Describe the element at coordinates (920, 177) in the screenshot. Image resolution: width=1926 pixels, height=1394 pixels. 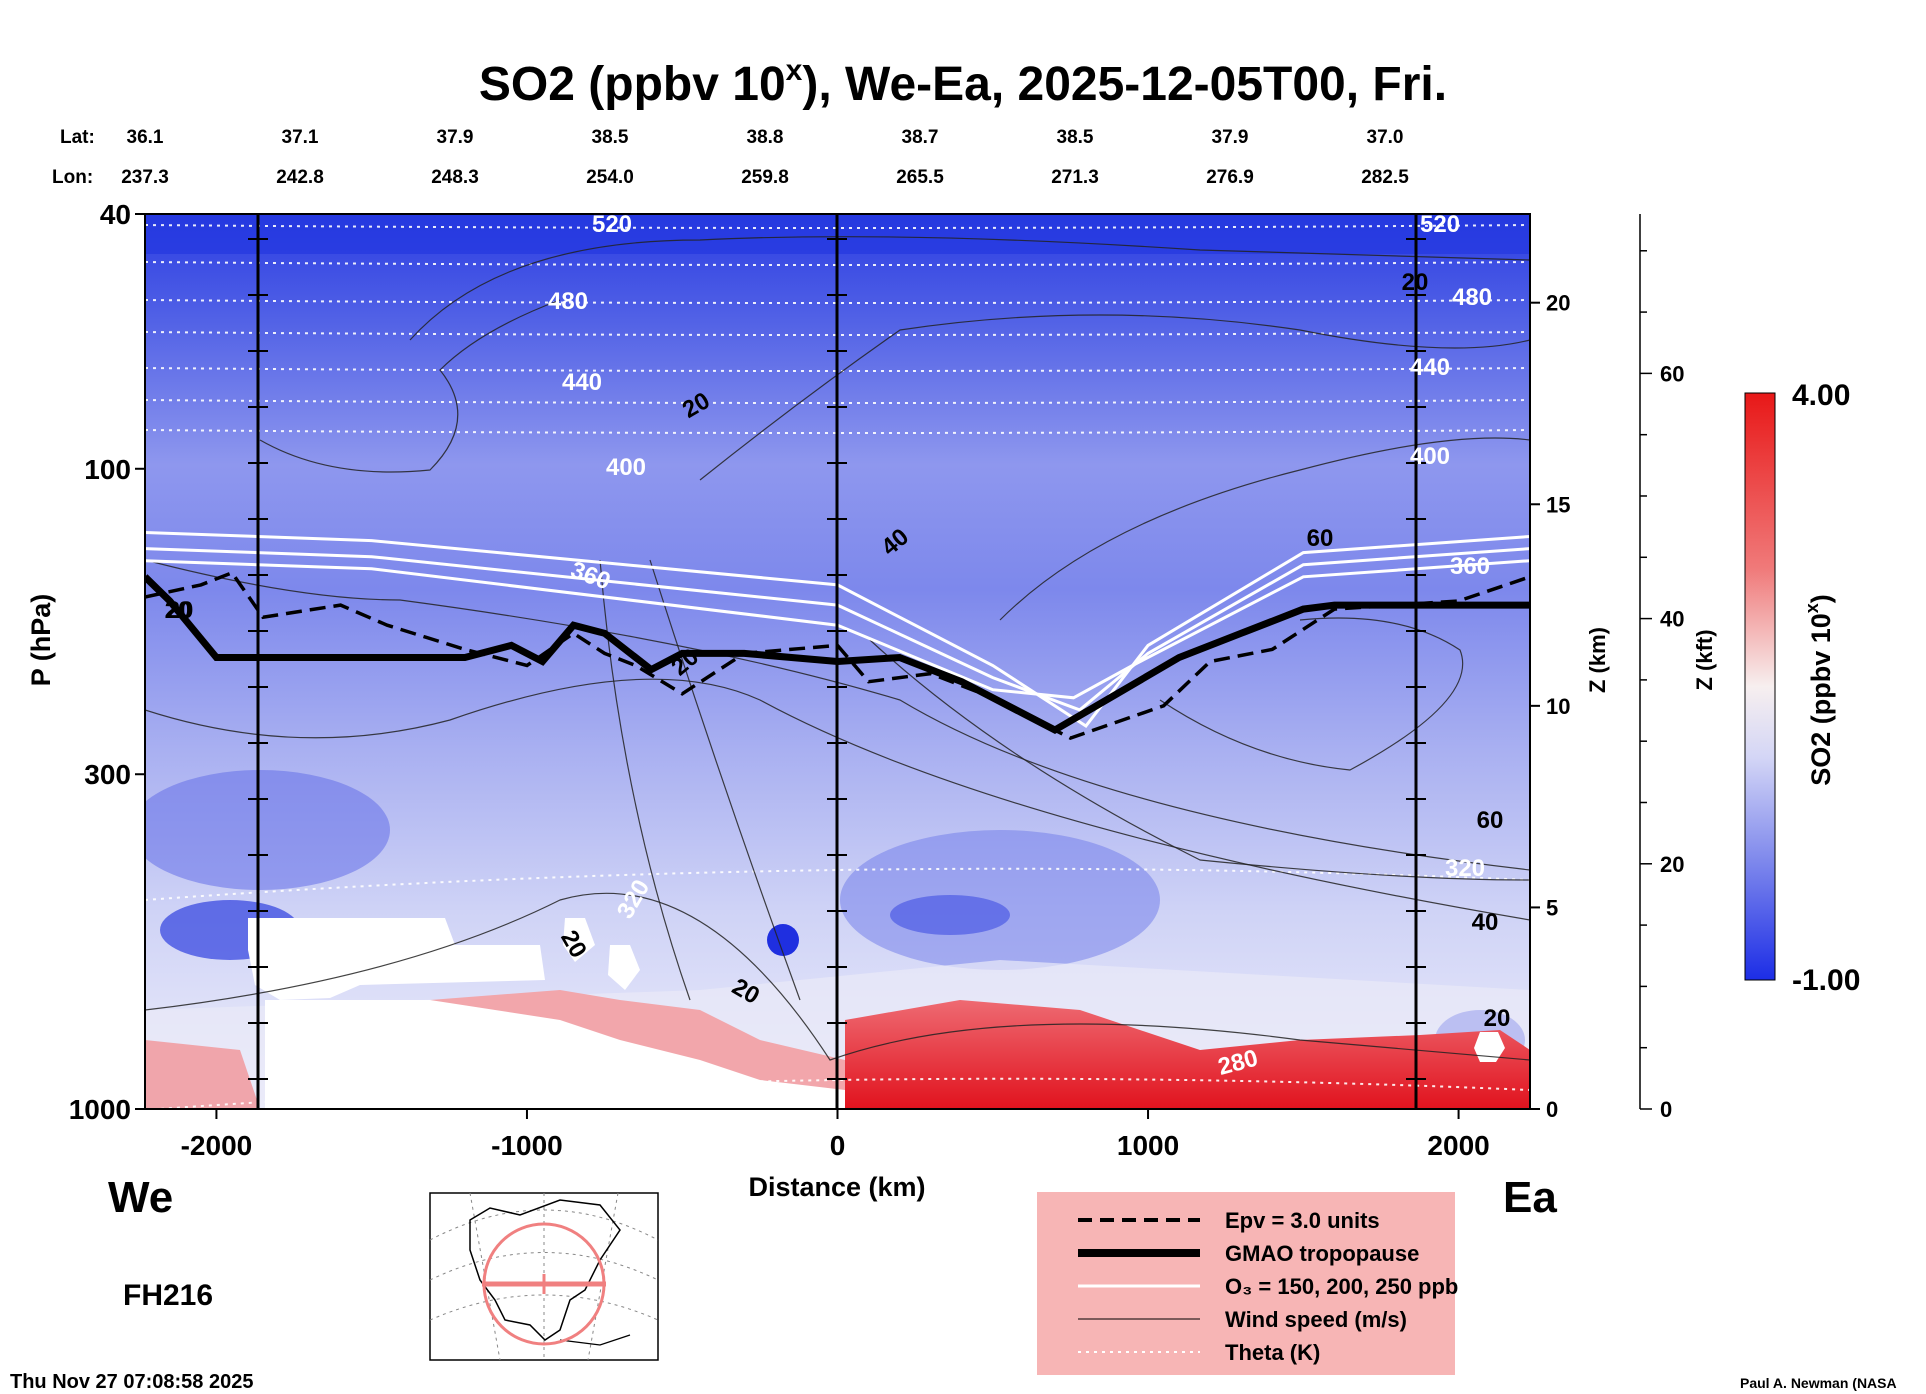
I see `lon-value: 265.5` at that location.